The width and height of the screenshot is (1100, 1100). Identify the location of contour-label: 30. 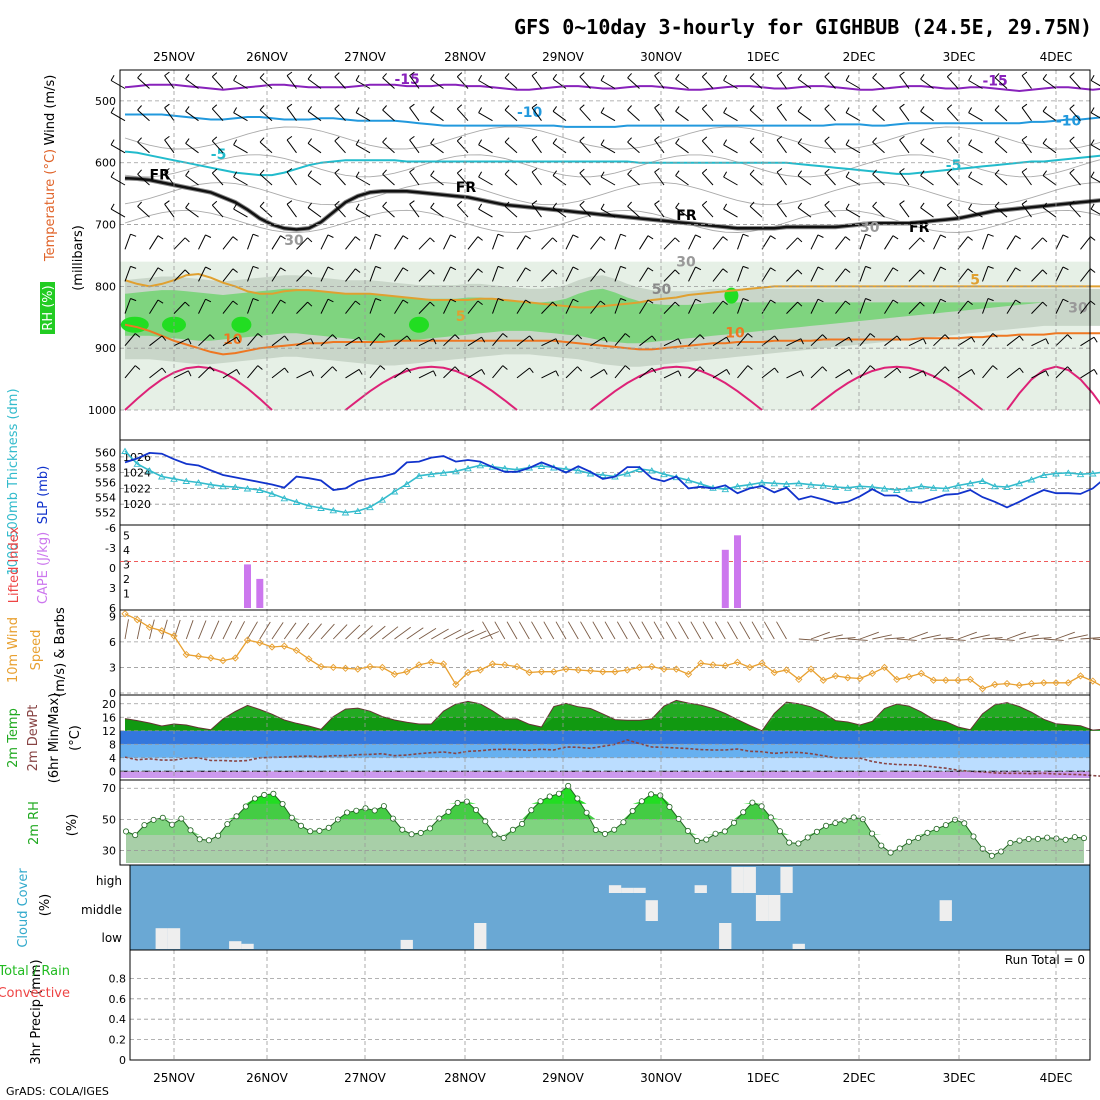
(294, 241).